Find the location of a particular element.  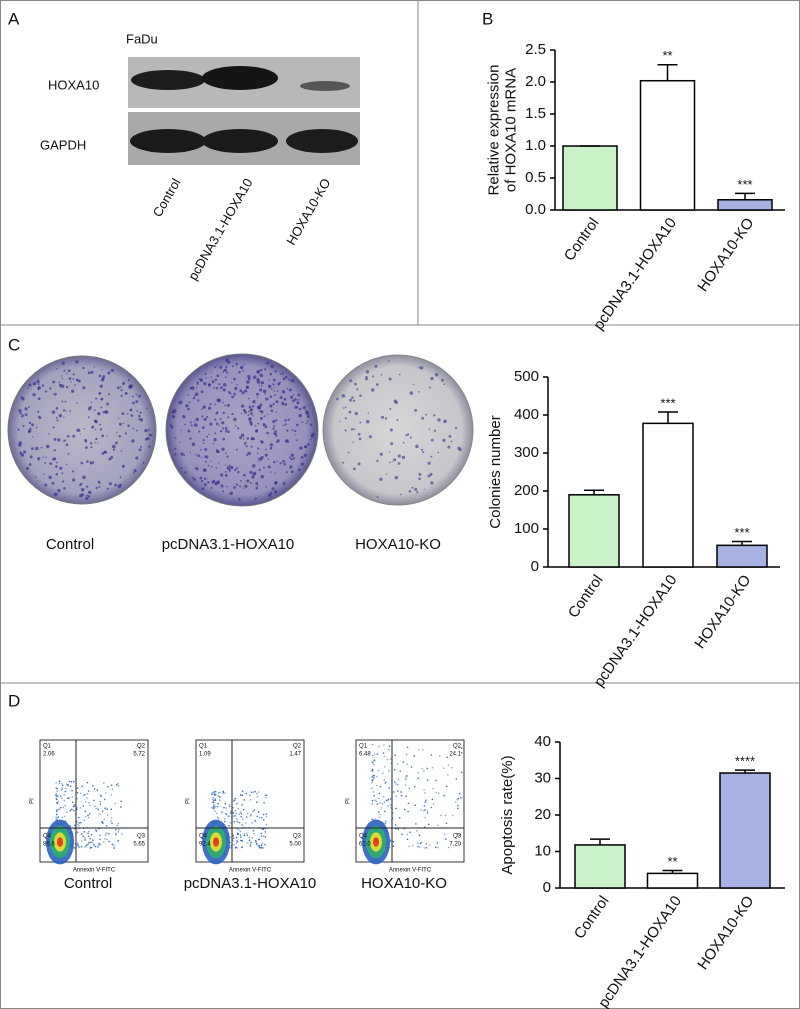

bar is located at coordinates (672, 880).